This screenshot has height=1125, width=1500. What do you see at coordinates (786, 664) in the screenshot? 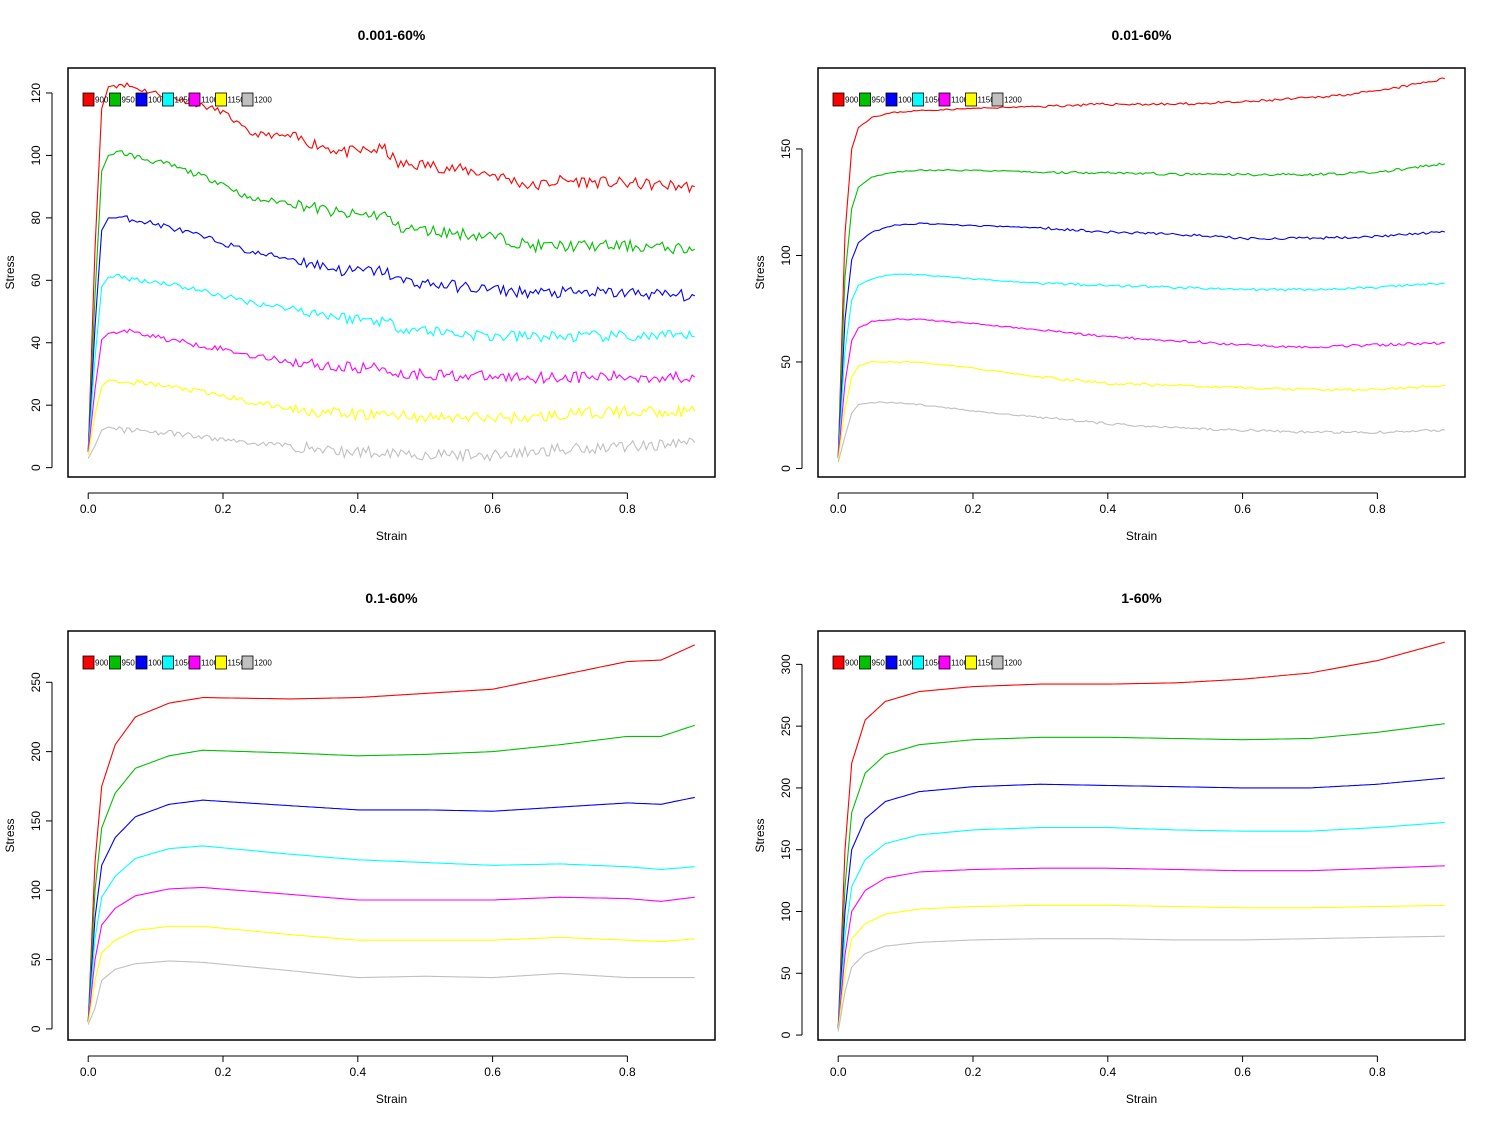
I see `y-tick-label: 300` at bounding box center [786, 664].